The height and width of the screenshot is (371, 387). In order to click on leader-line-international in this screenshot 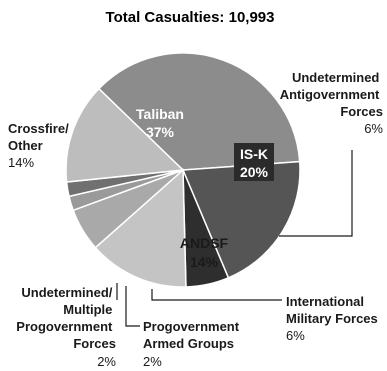, I will do `click(216, 295)`.